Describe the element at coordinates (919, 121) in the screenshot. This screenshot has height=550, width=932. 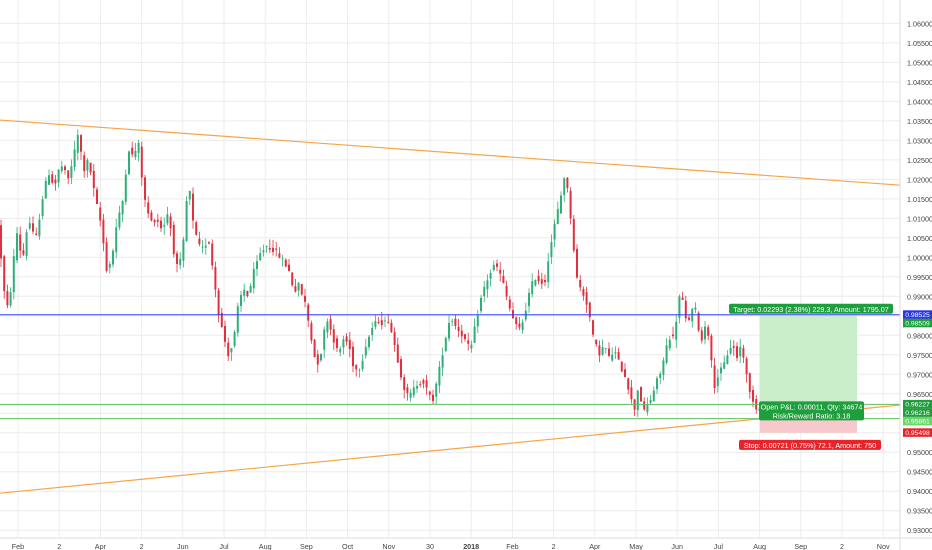
I see `y-tick-label: 1.03500` at that location.